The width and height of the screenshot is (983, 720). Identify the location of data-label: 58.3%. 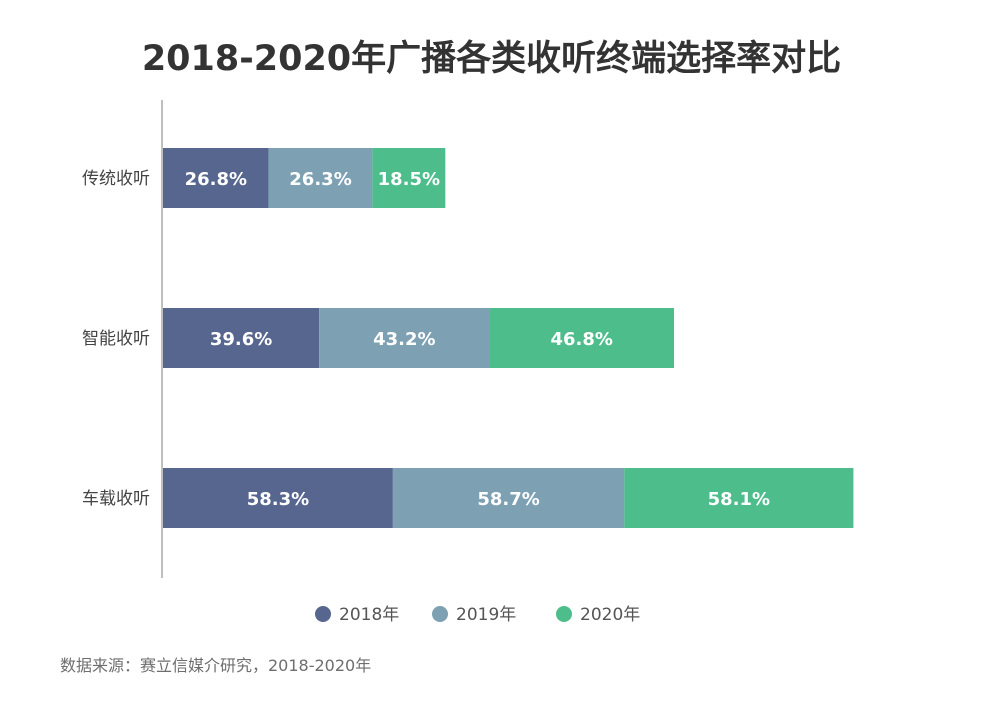
(278, 499).